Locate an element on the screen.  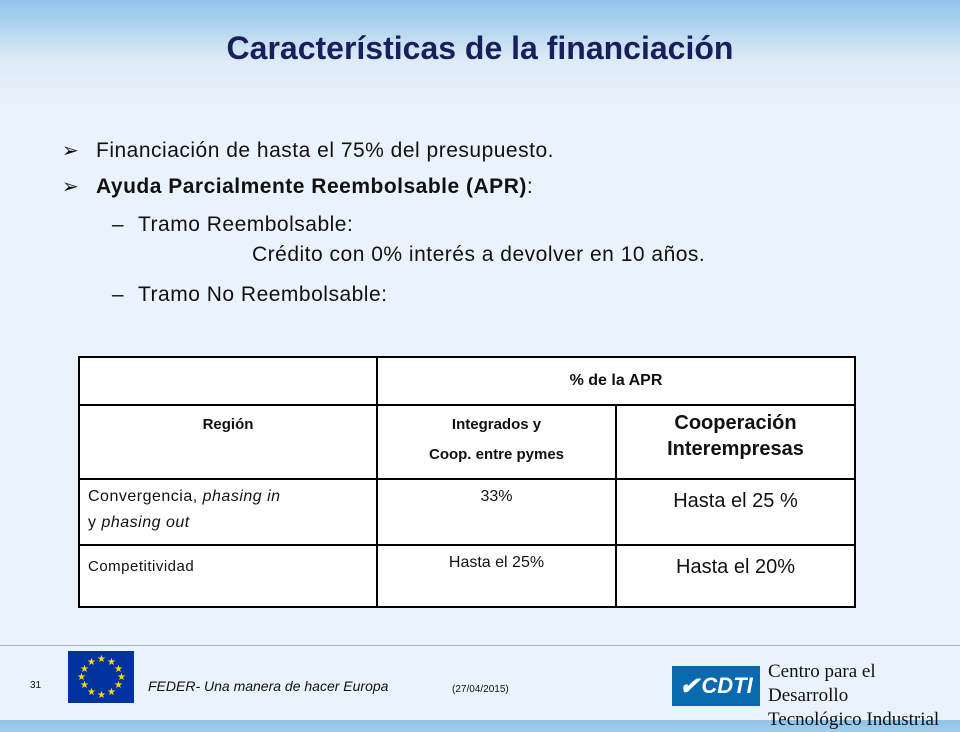
coop-header-cell: Cooperación Interempresas is located at coordinates (735, 442).